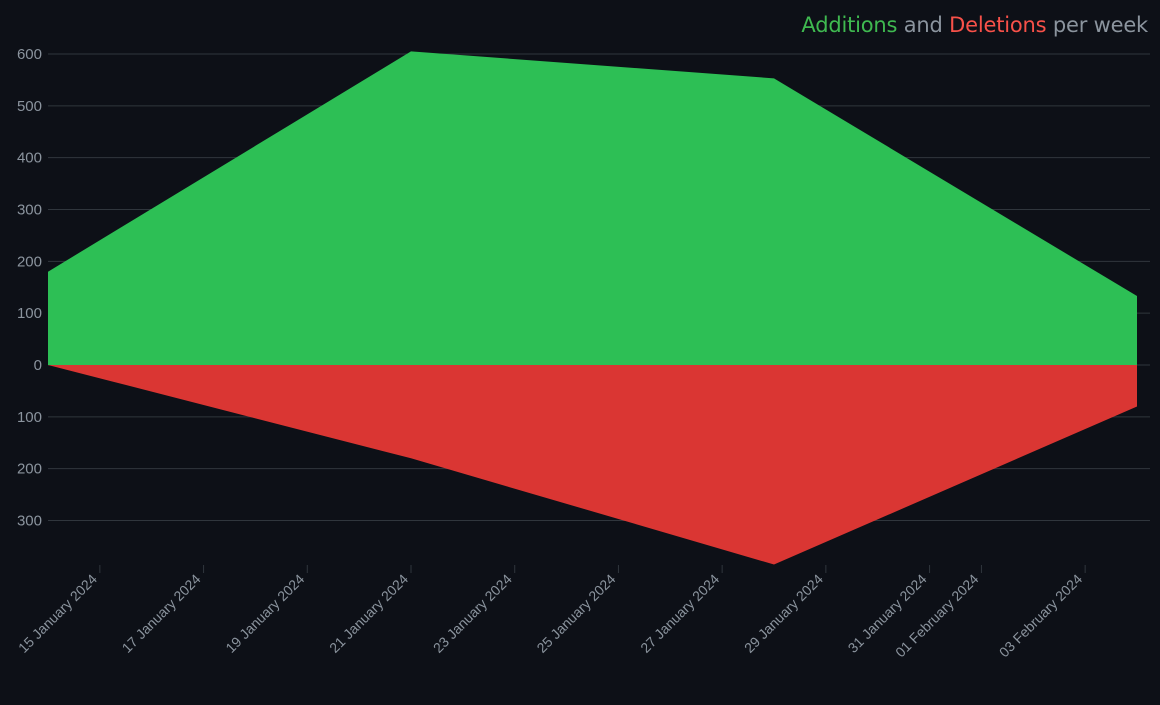  I want to click on y-tick-label: 500, so click(29, 106).